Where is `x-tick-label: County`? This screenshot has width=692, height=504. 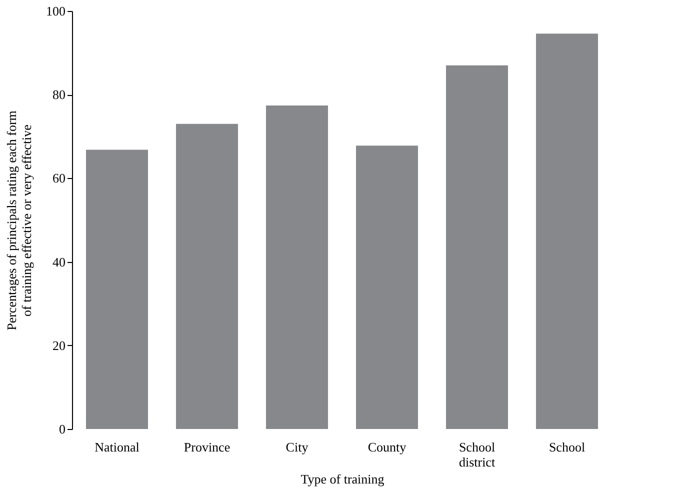 x-tick-label: County is located at coordinates (387, 447).